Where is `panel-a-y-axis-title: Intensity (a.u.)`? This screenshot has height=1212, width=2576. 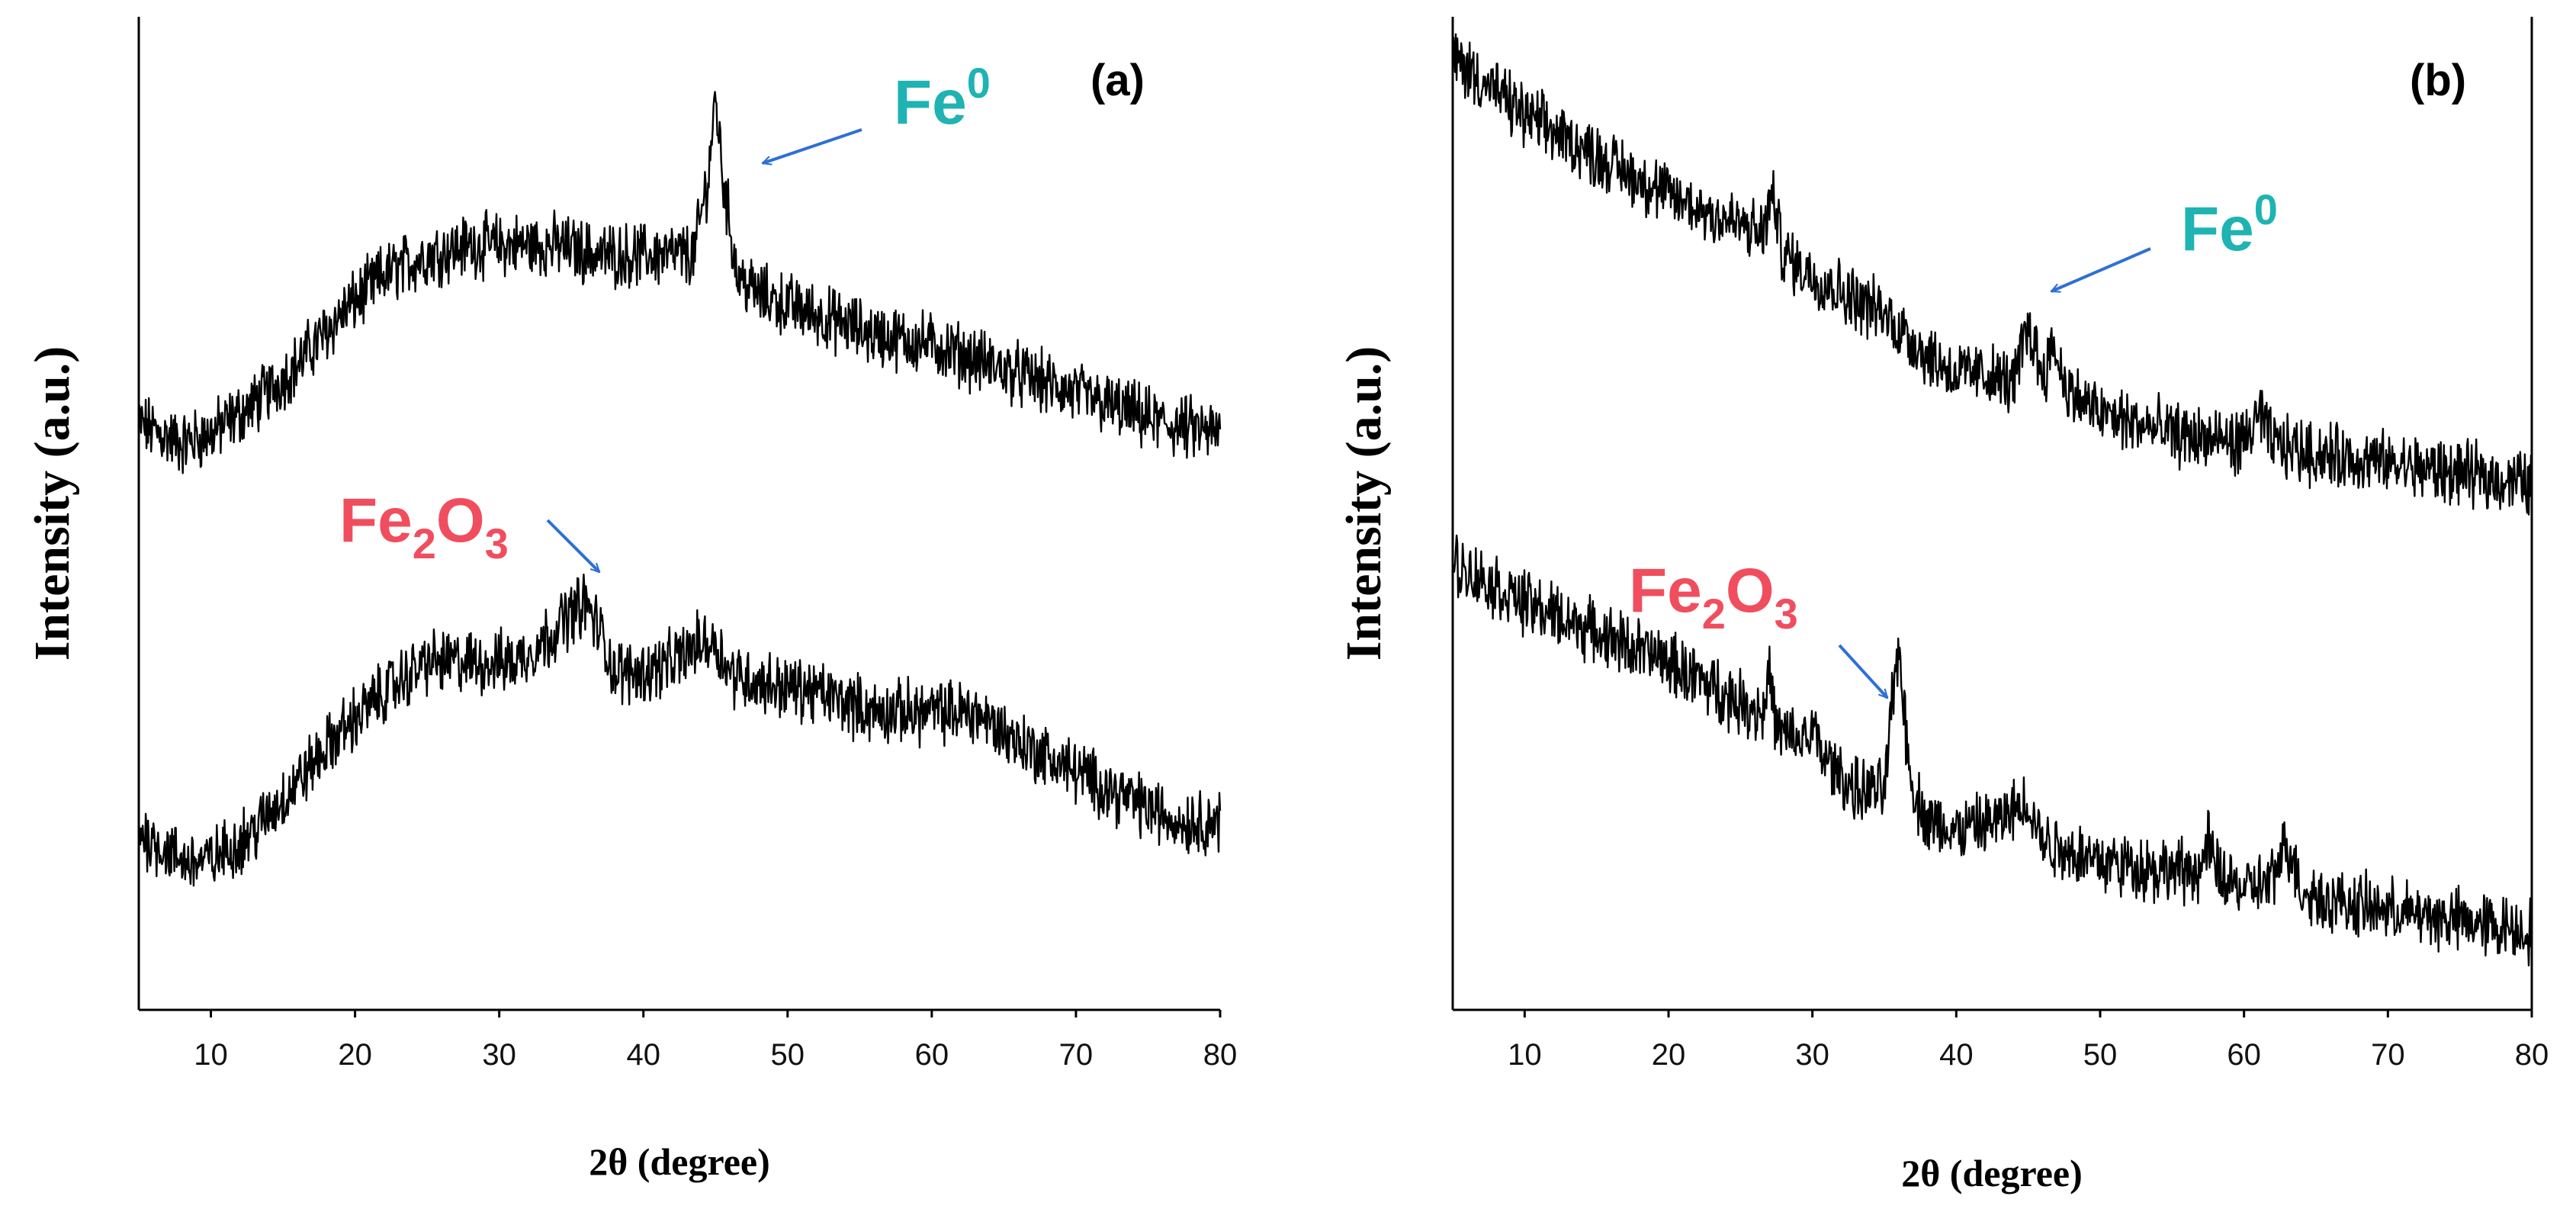
panel-a-y-axis-title: Intensity (a.u.) is located at coordinates (52, 503).